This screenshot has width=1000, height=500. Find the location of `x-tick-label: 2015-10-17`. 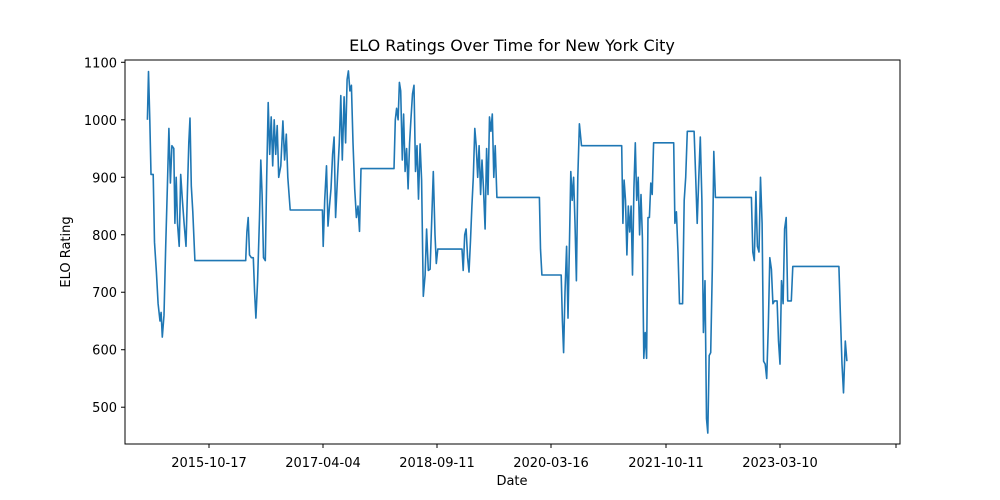

x-tick-label: 2015-10-17 is located at coordinates (209, 463).